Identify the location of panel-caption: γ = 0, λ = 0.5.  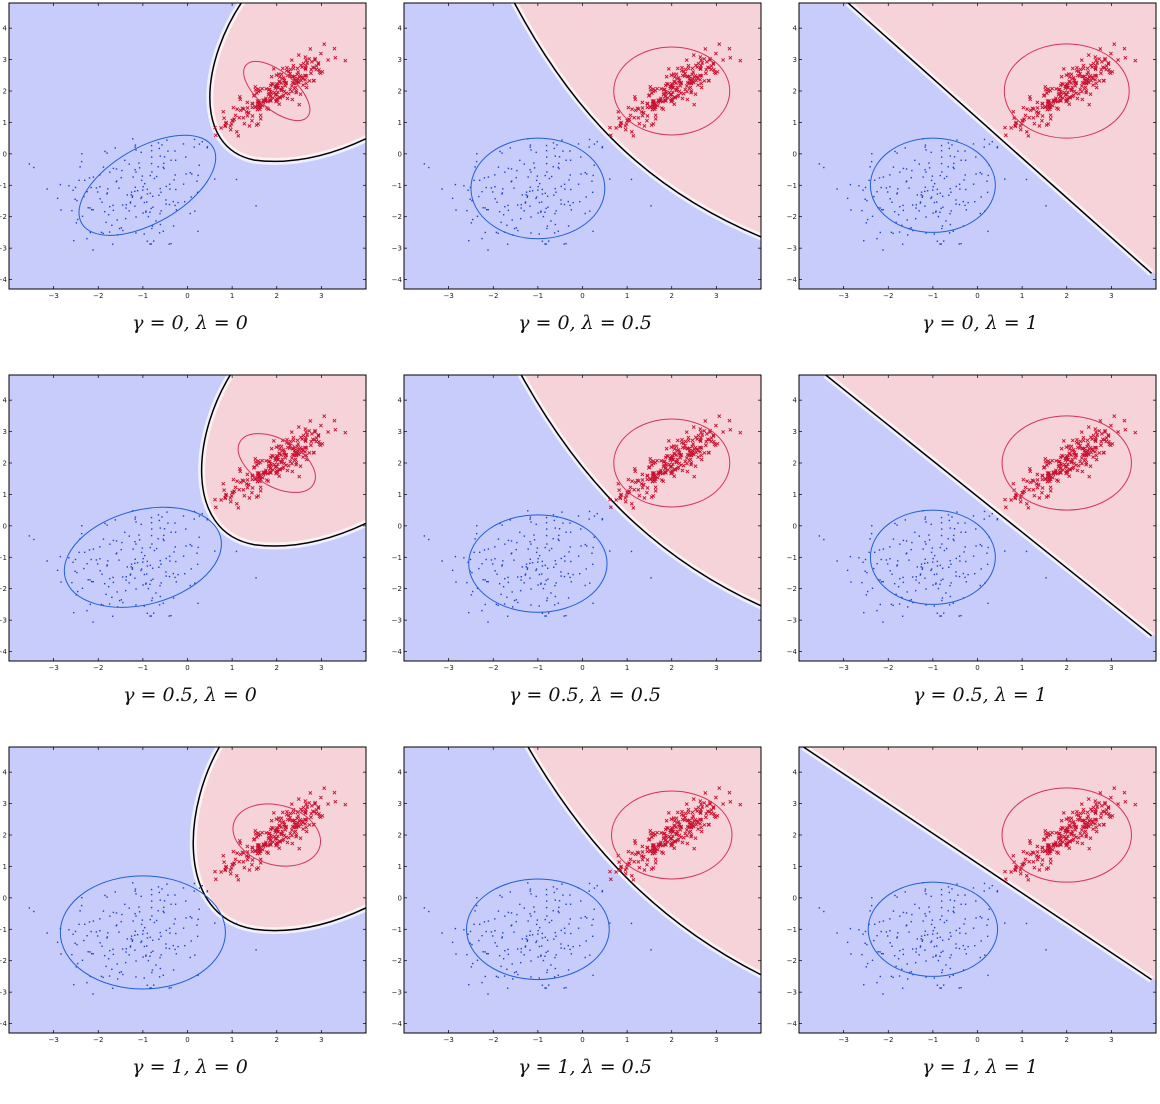
(585, 323).